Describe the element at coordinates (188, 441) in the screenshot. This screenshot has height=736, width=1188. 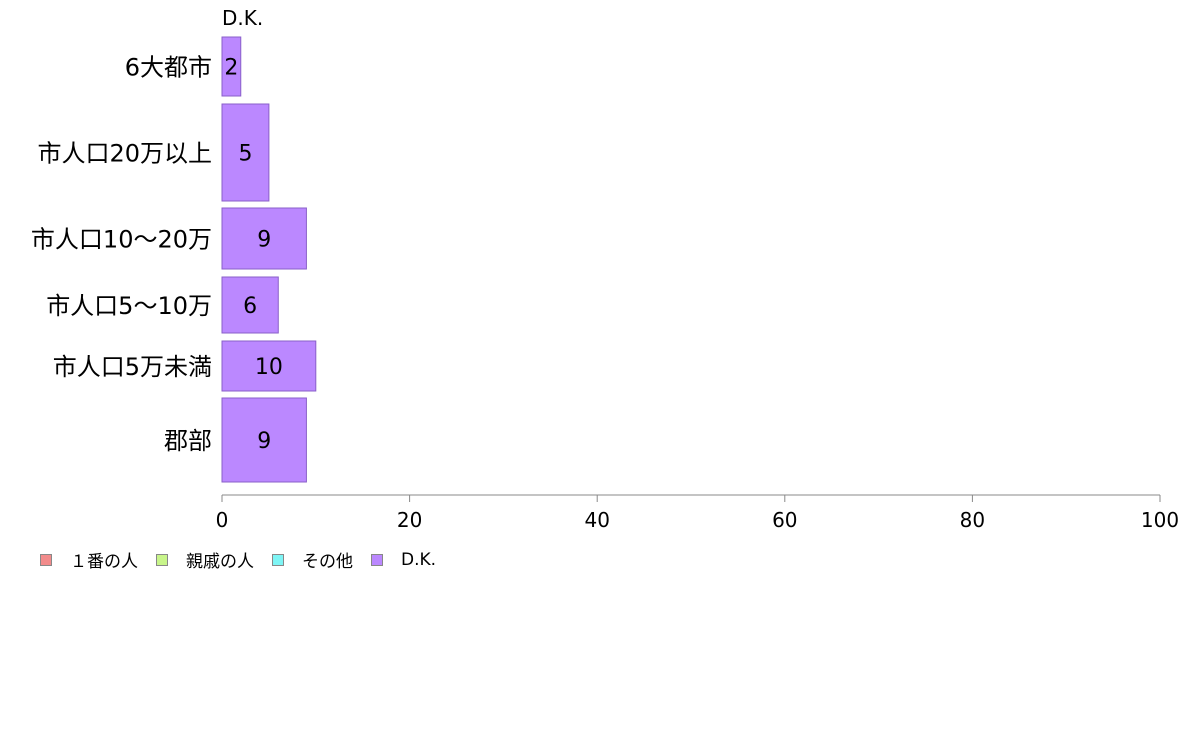
I see `category-label: 郡部` at that location.